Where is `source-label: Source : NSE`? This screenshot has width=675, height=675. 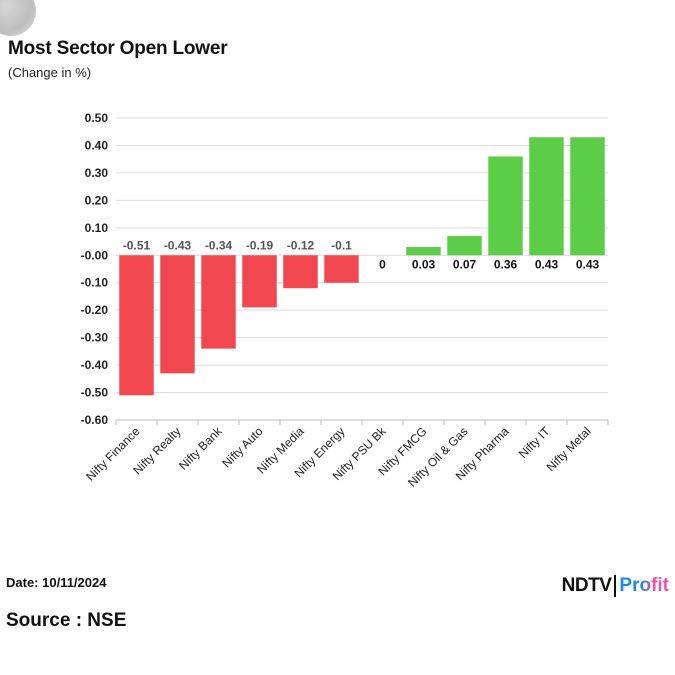
source-label: Source : NSE is located at coordinates (66, 620).